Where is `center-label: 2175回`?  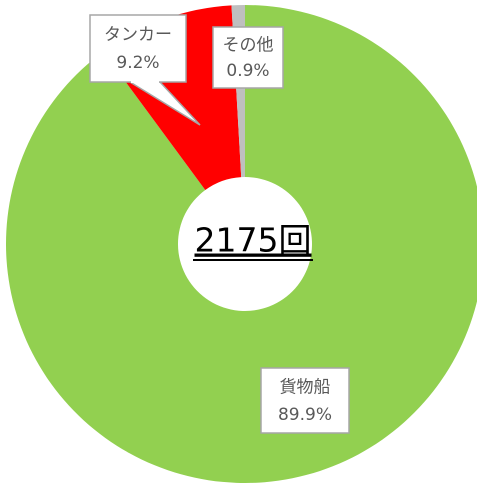
center-label: 2175回 is located at coordinates (253, 240).